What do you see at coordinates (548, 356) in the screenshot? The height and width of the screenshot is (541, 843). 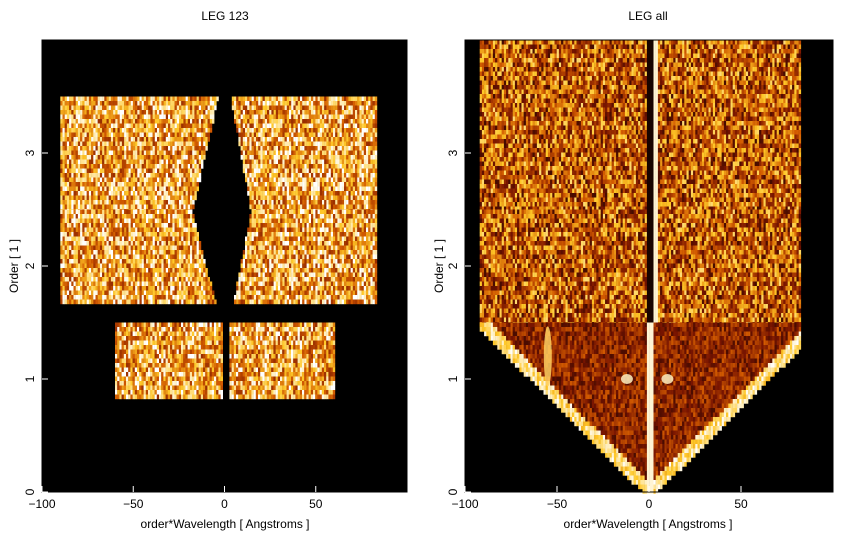 I see `bright-arc` at bounding box center [548, 356].